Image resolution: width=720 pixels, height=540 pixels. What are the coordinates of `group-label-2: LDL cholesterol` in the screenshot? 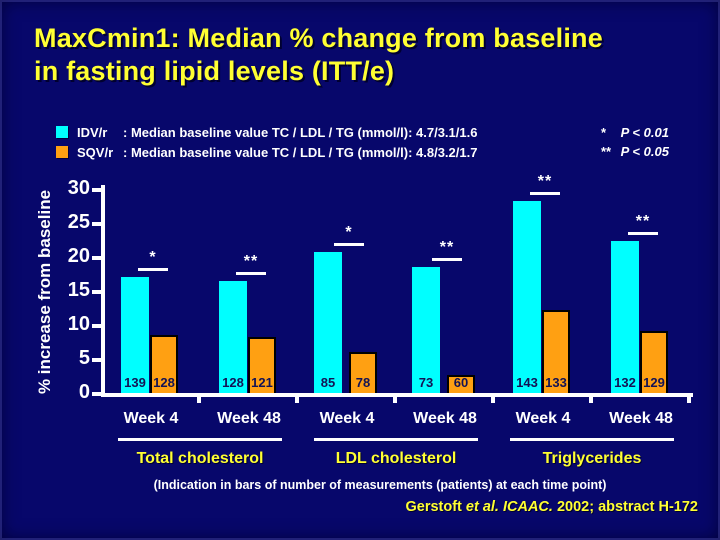 It's located at (396, 458).